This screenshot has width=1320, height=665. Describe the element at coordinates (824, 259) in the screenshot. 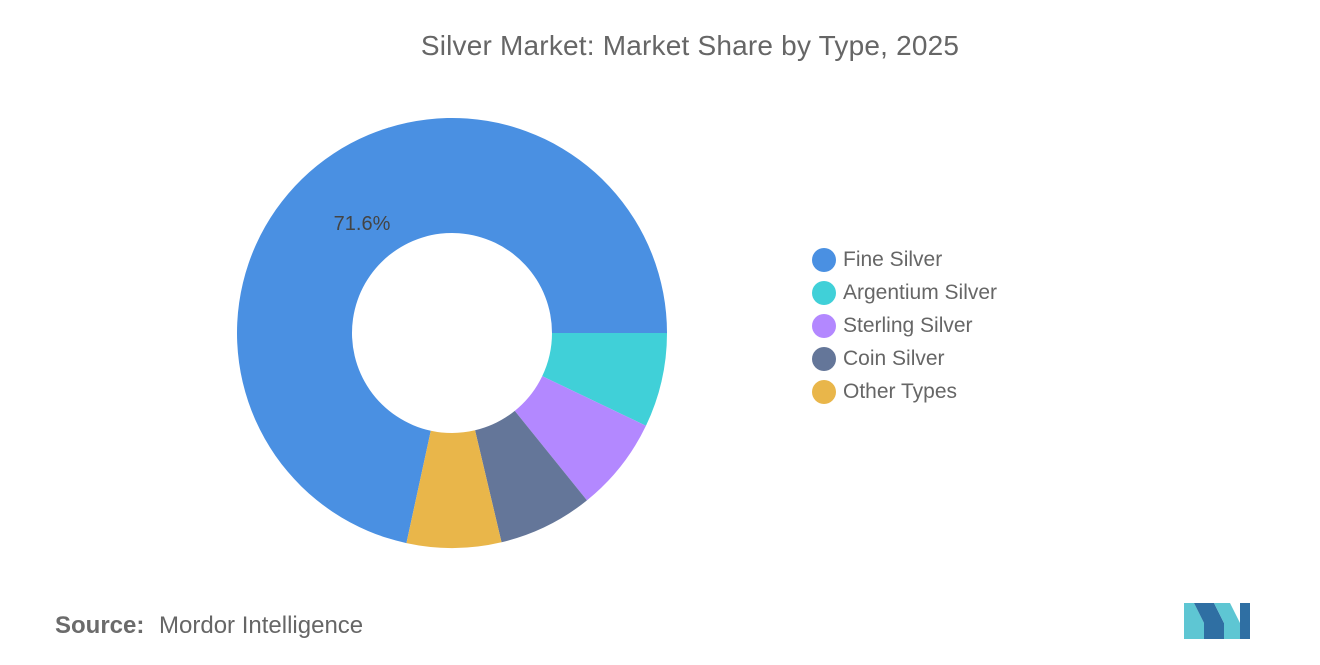

I see `legend-swatch-fine-silver` at that location.